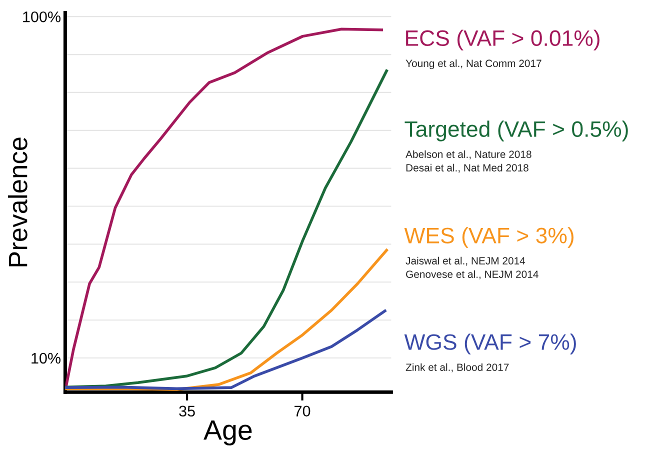 This screenshot has width=652, height=457. What do you see at coordinates (472, 268) in the screenshot?
I see `text: Jaiswal et al., NEJM 2014 Genovese et al., NEJM 2014` at bounding box center [472, 268].